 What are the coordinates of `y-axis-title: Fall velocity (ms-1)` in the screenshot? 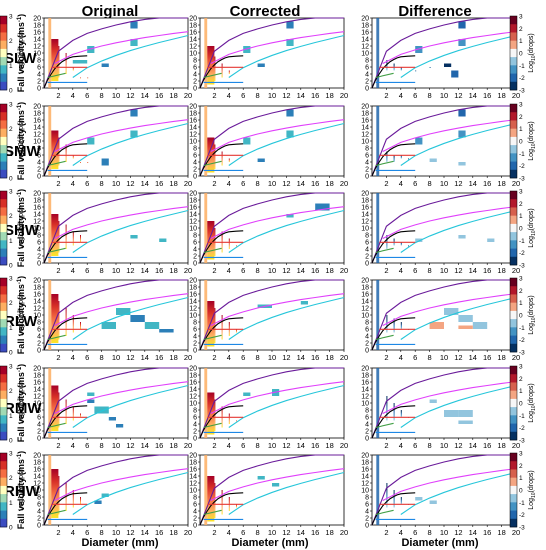 It's located at (21, 228).